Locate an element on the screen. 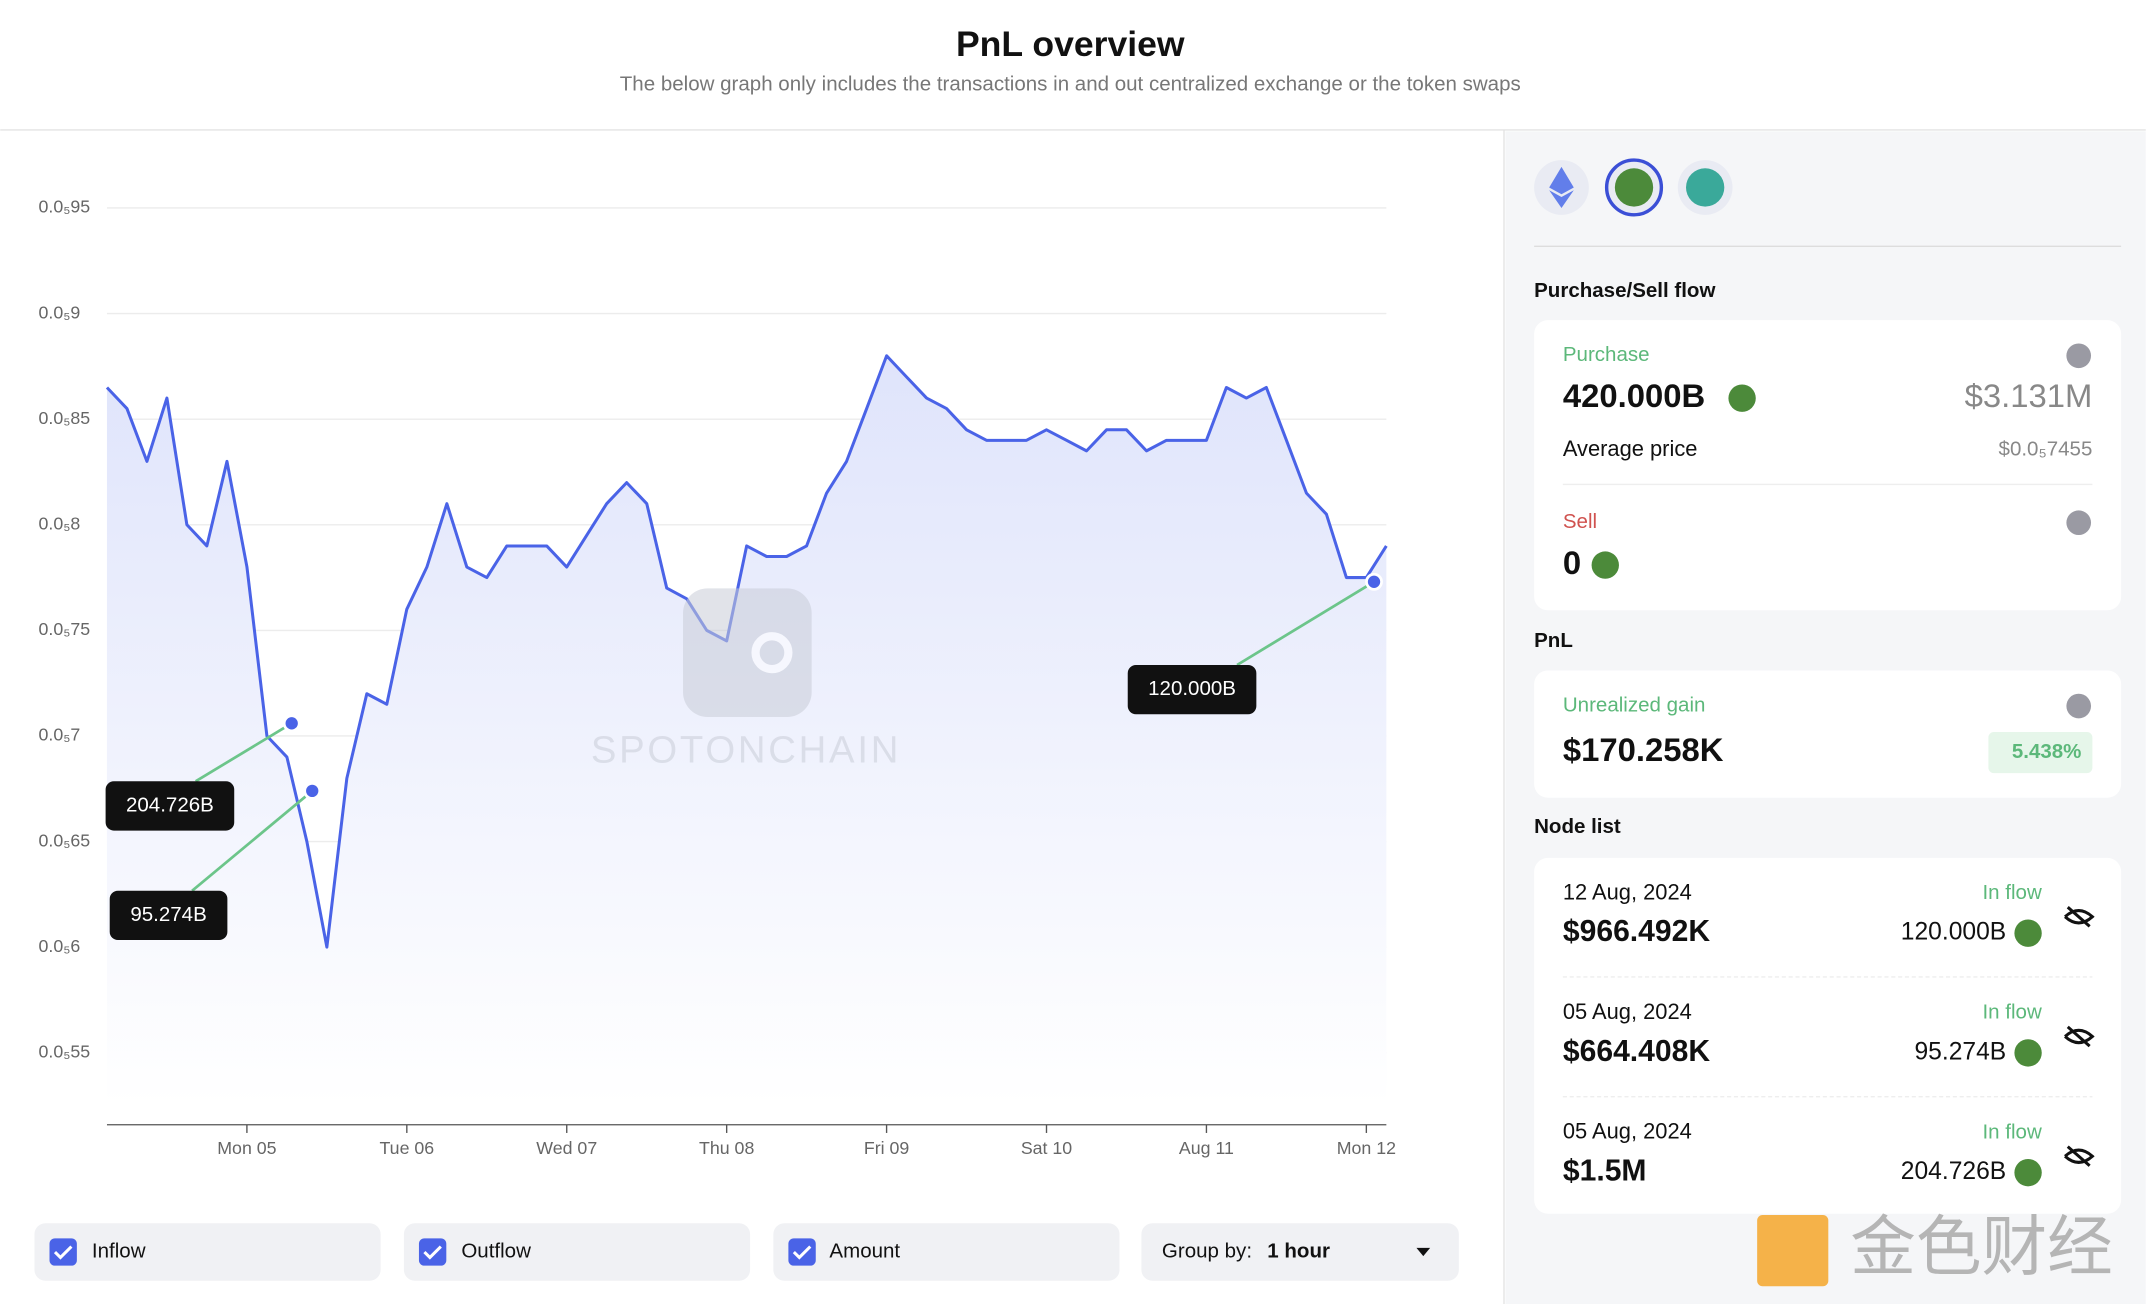 The height and width of the screenshot is (1304, 2146). sell-label: Sell is located at coordinates (1580, 521).